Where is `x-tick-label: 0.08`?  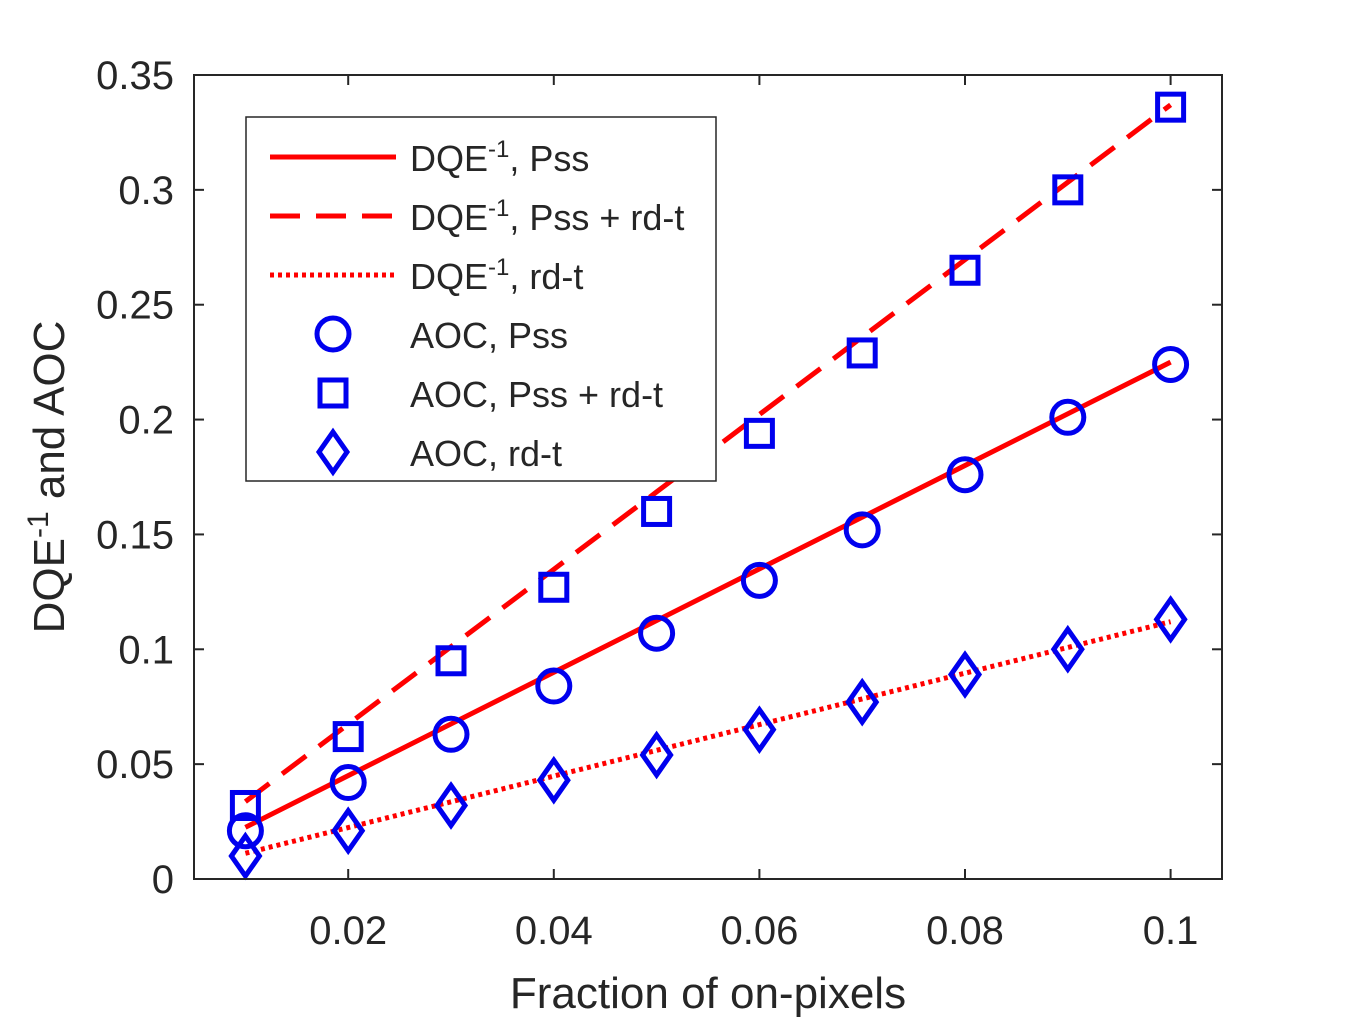
x-tick-label: 0.08 is located at coordinates (965, 931).